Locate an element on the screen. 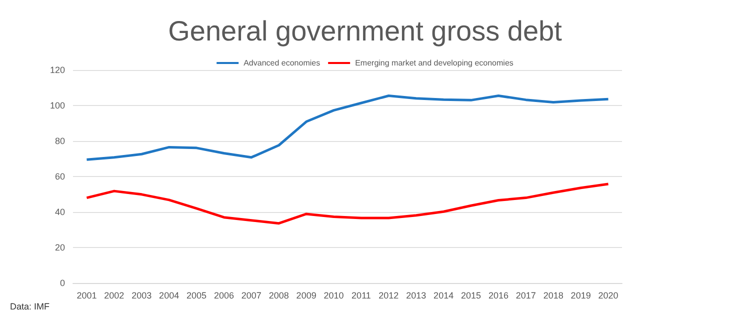 This screenshot has width=730, height=321. x-tick-label: 2015 is located at coordinates (471, 295).